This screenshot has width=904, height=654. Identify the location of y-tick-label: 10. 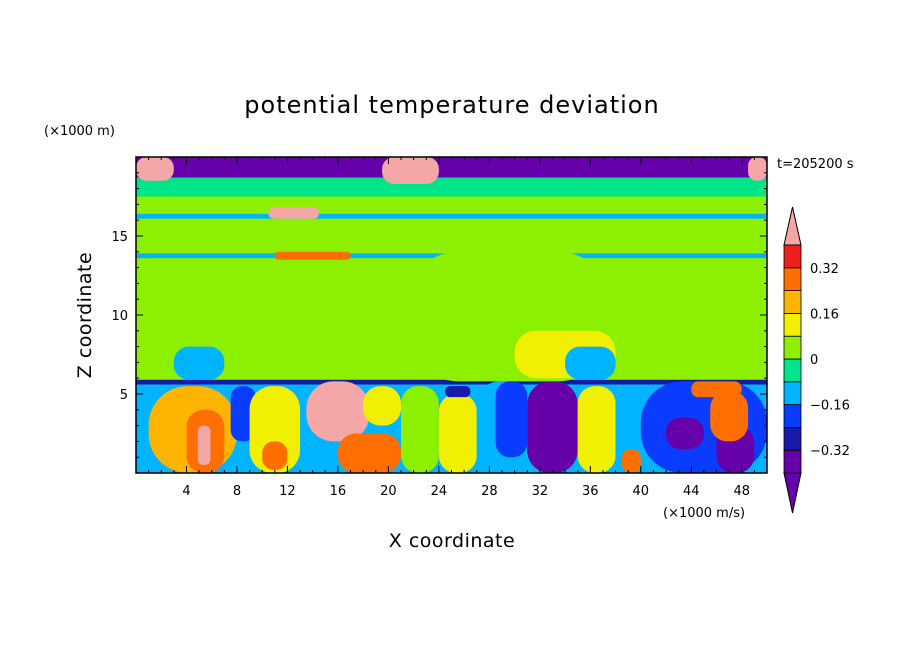
(119, 316).